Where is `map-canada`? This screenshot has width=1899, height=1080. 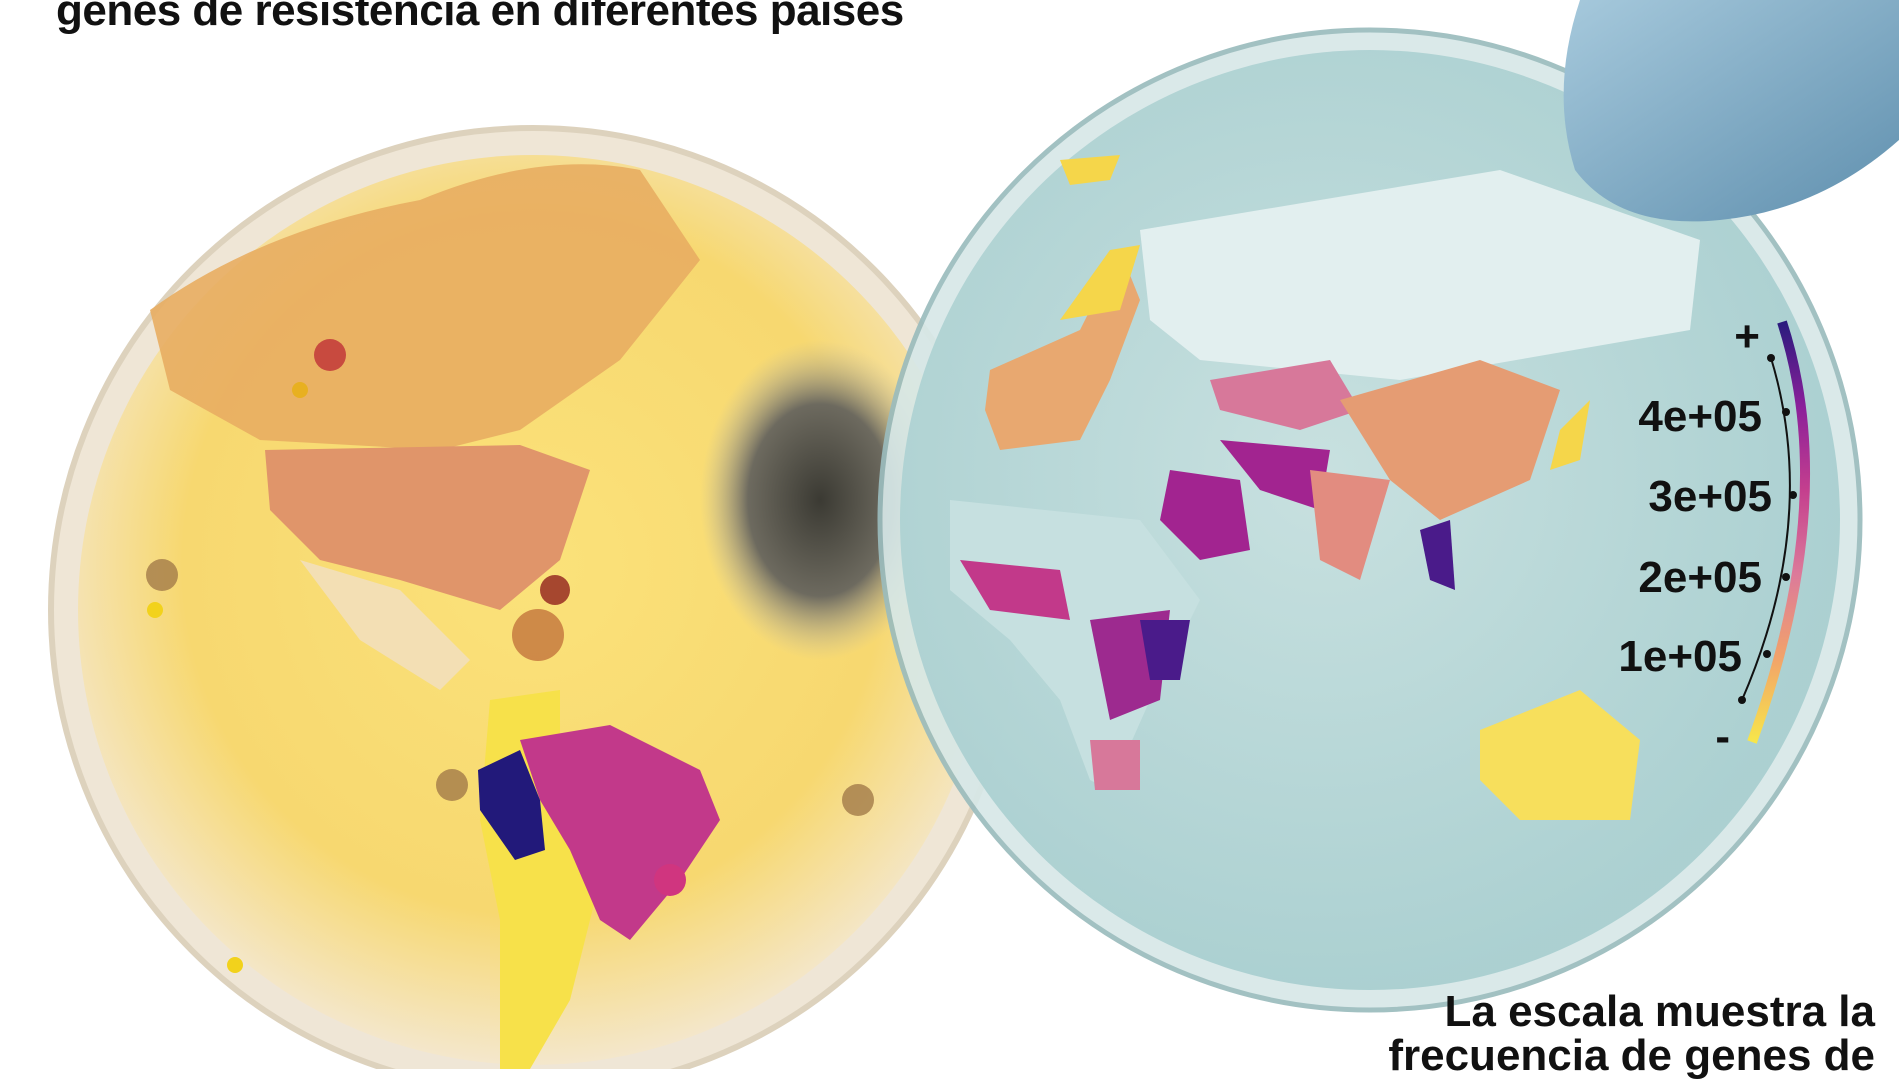
map-canada is located at coordinates (425, 307).